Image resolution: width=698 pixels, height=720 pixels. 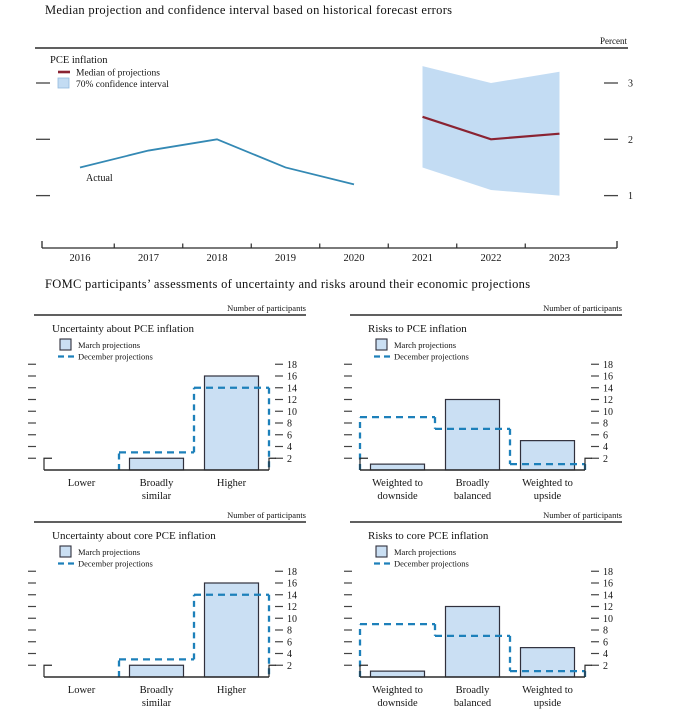 What do you see at coordinates (266, 515) in the screenshot?
I see `axis-units-label: Number of participants` at bounding box center [266, 515].